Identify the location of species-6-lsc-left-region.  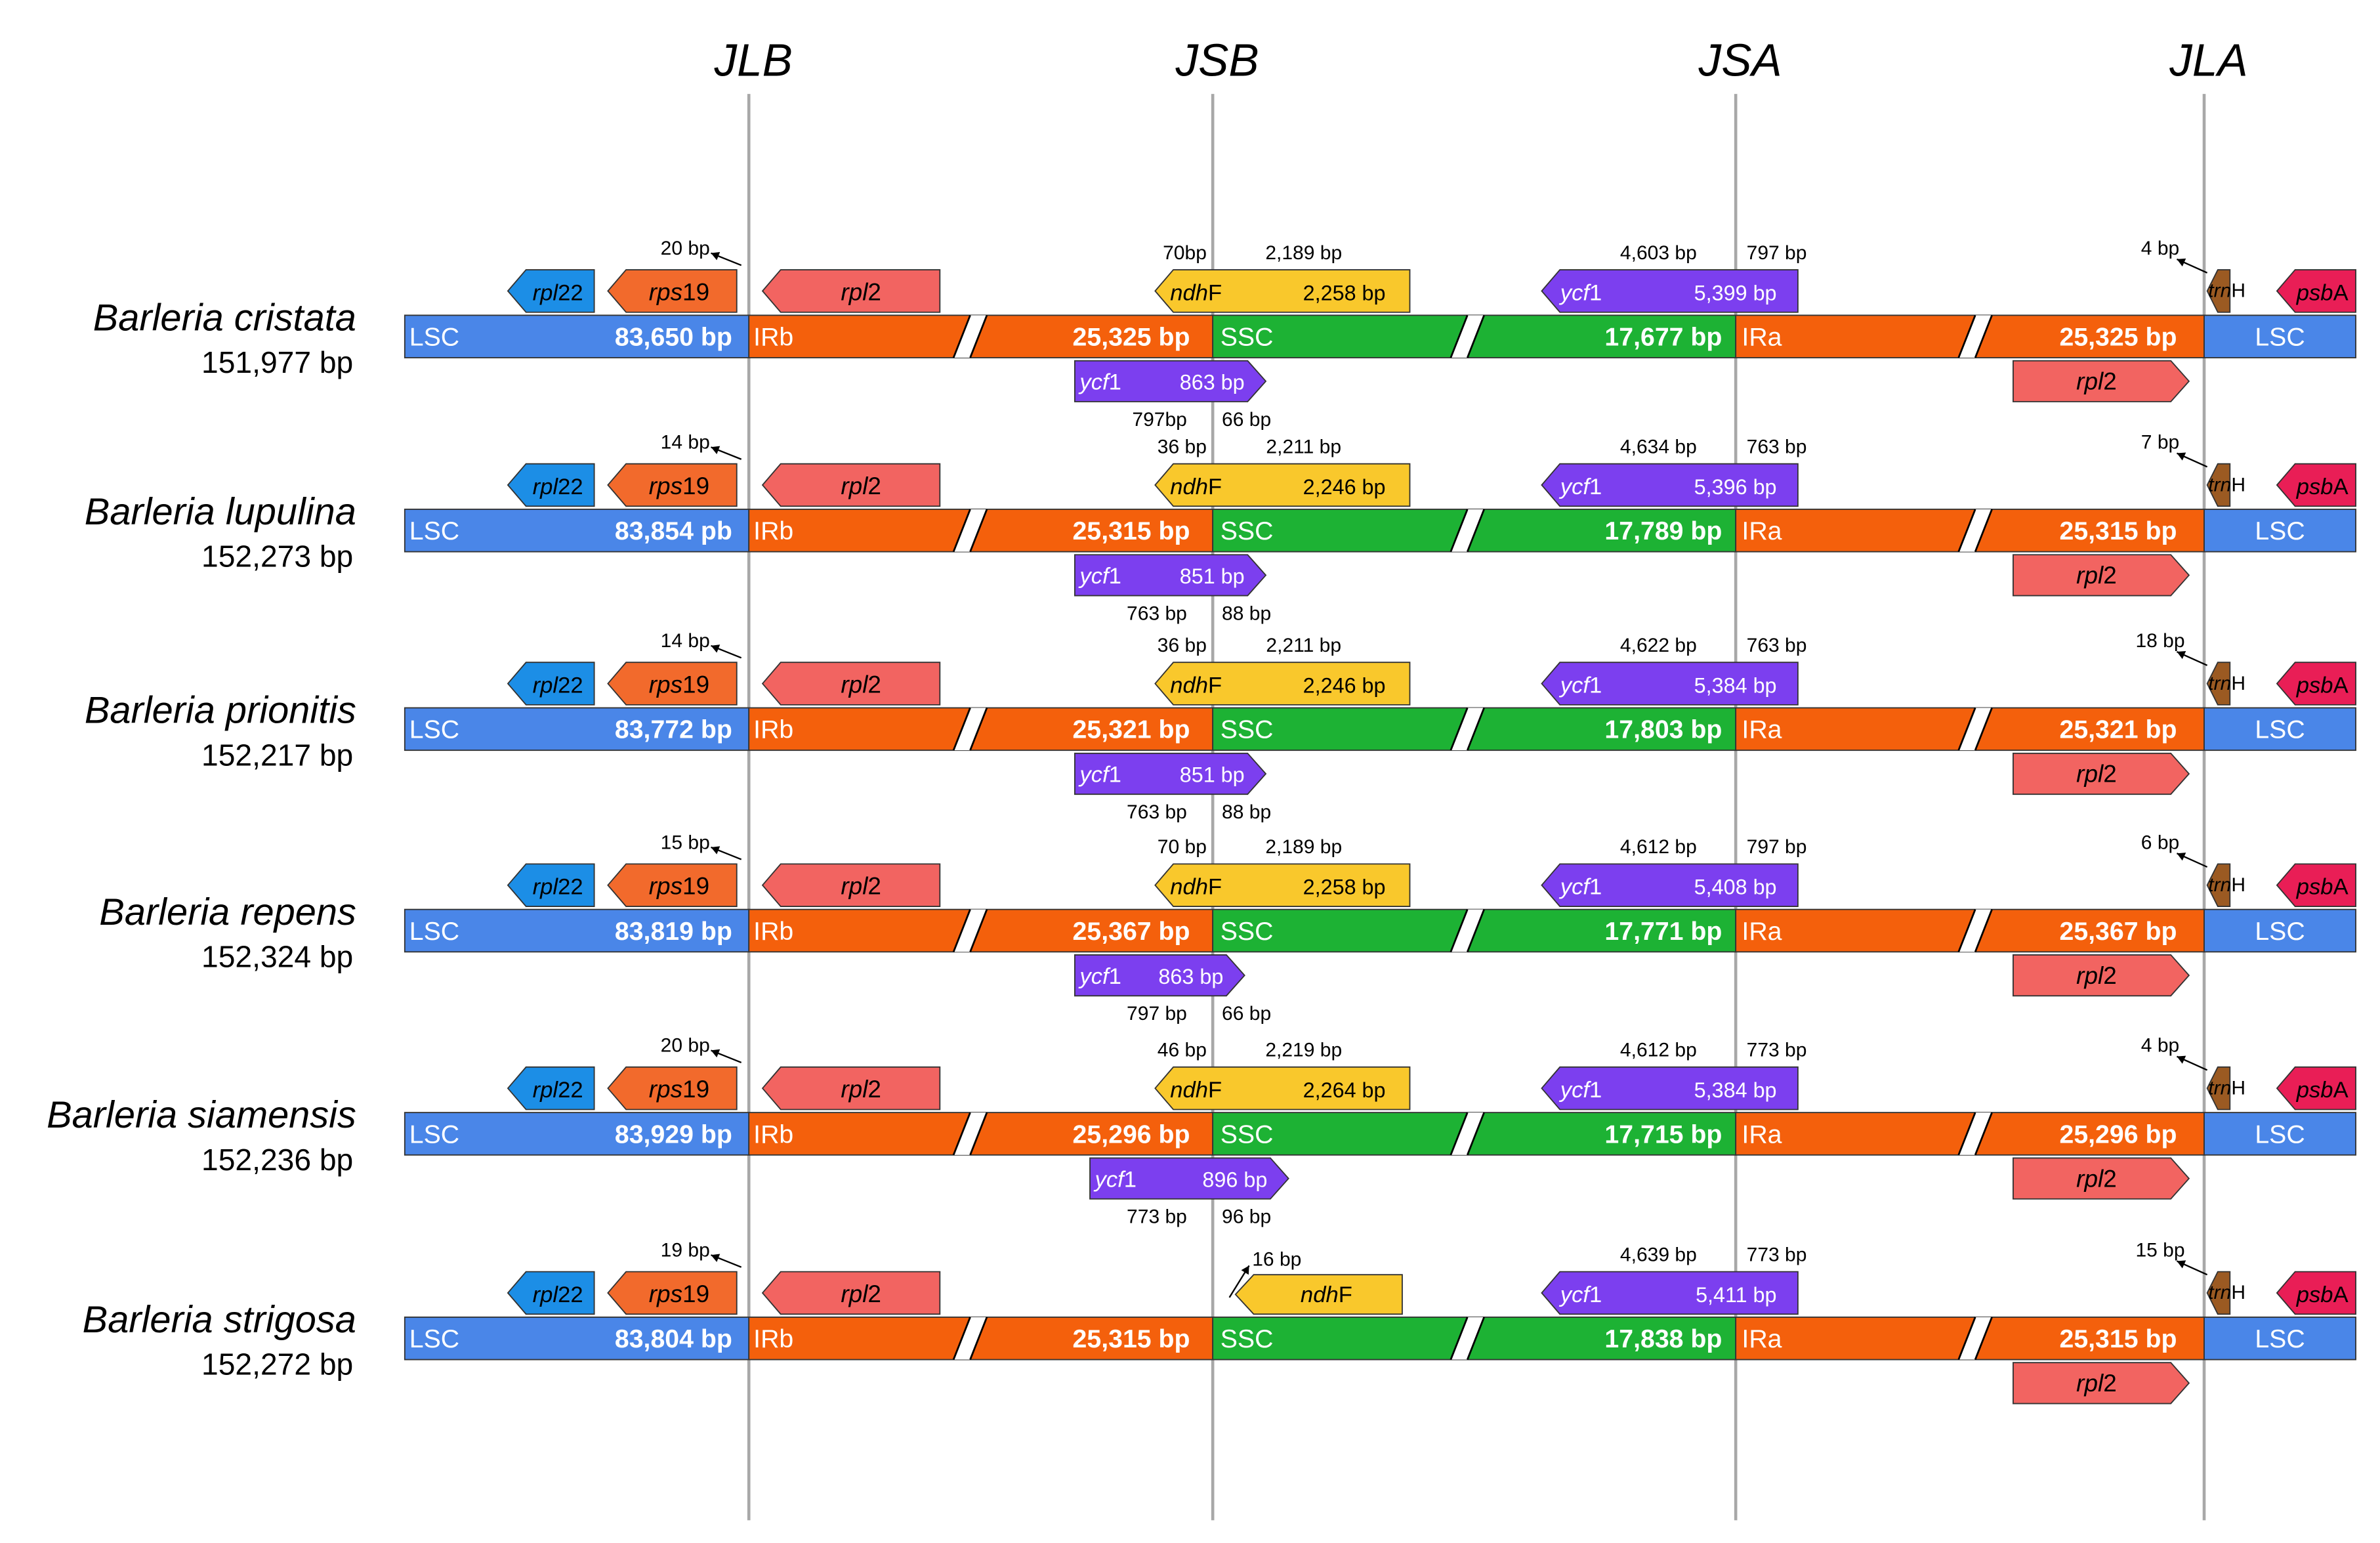
(577, 1338).